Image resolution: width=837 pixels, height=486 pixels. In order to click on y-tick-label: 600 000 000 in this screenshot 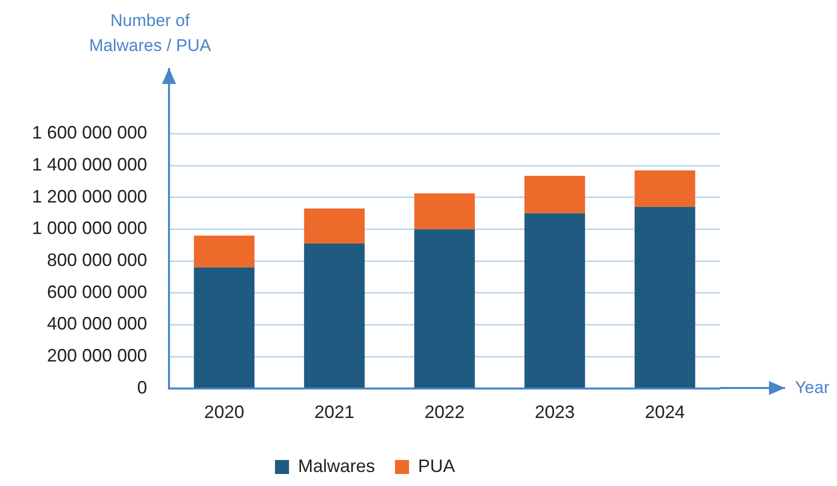, I will do `click(97, 292)`.